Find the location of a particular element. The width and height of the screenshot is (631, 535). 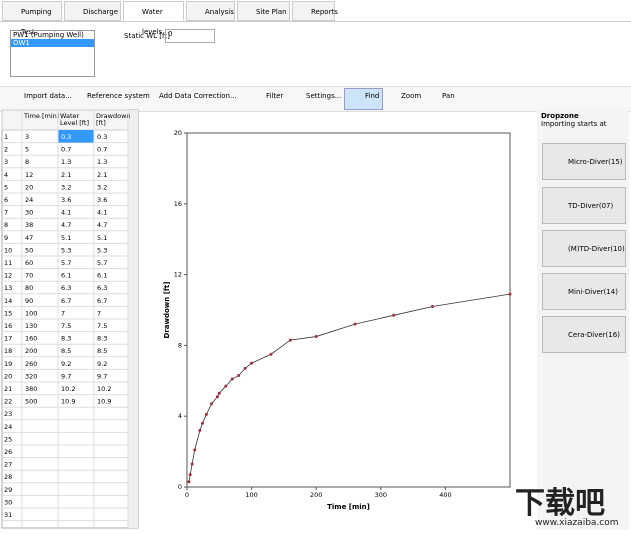

well-item: PW1 (Pumping Well) is located at coordinates (48, 35).